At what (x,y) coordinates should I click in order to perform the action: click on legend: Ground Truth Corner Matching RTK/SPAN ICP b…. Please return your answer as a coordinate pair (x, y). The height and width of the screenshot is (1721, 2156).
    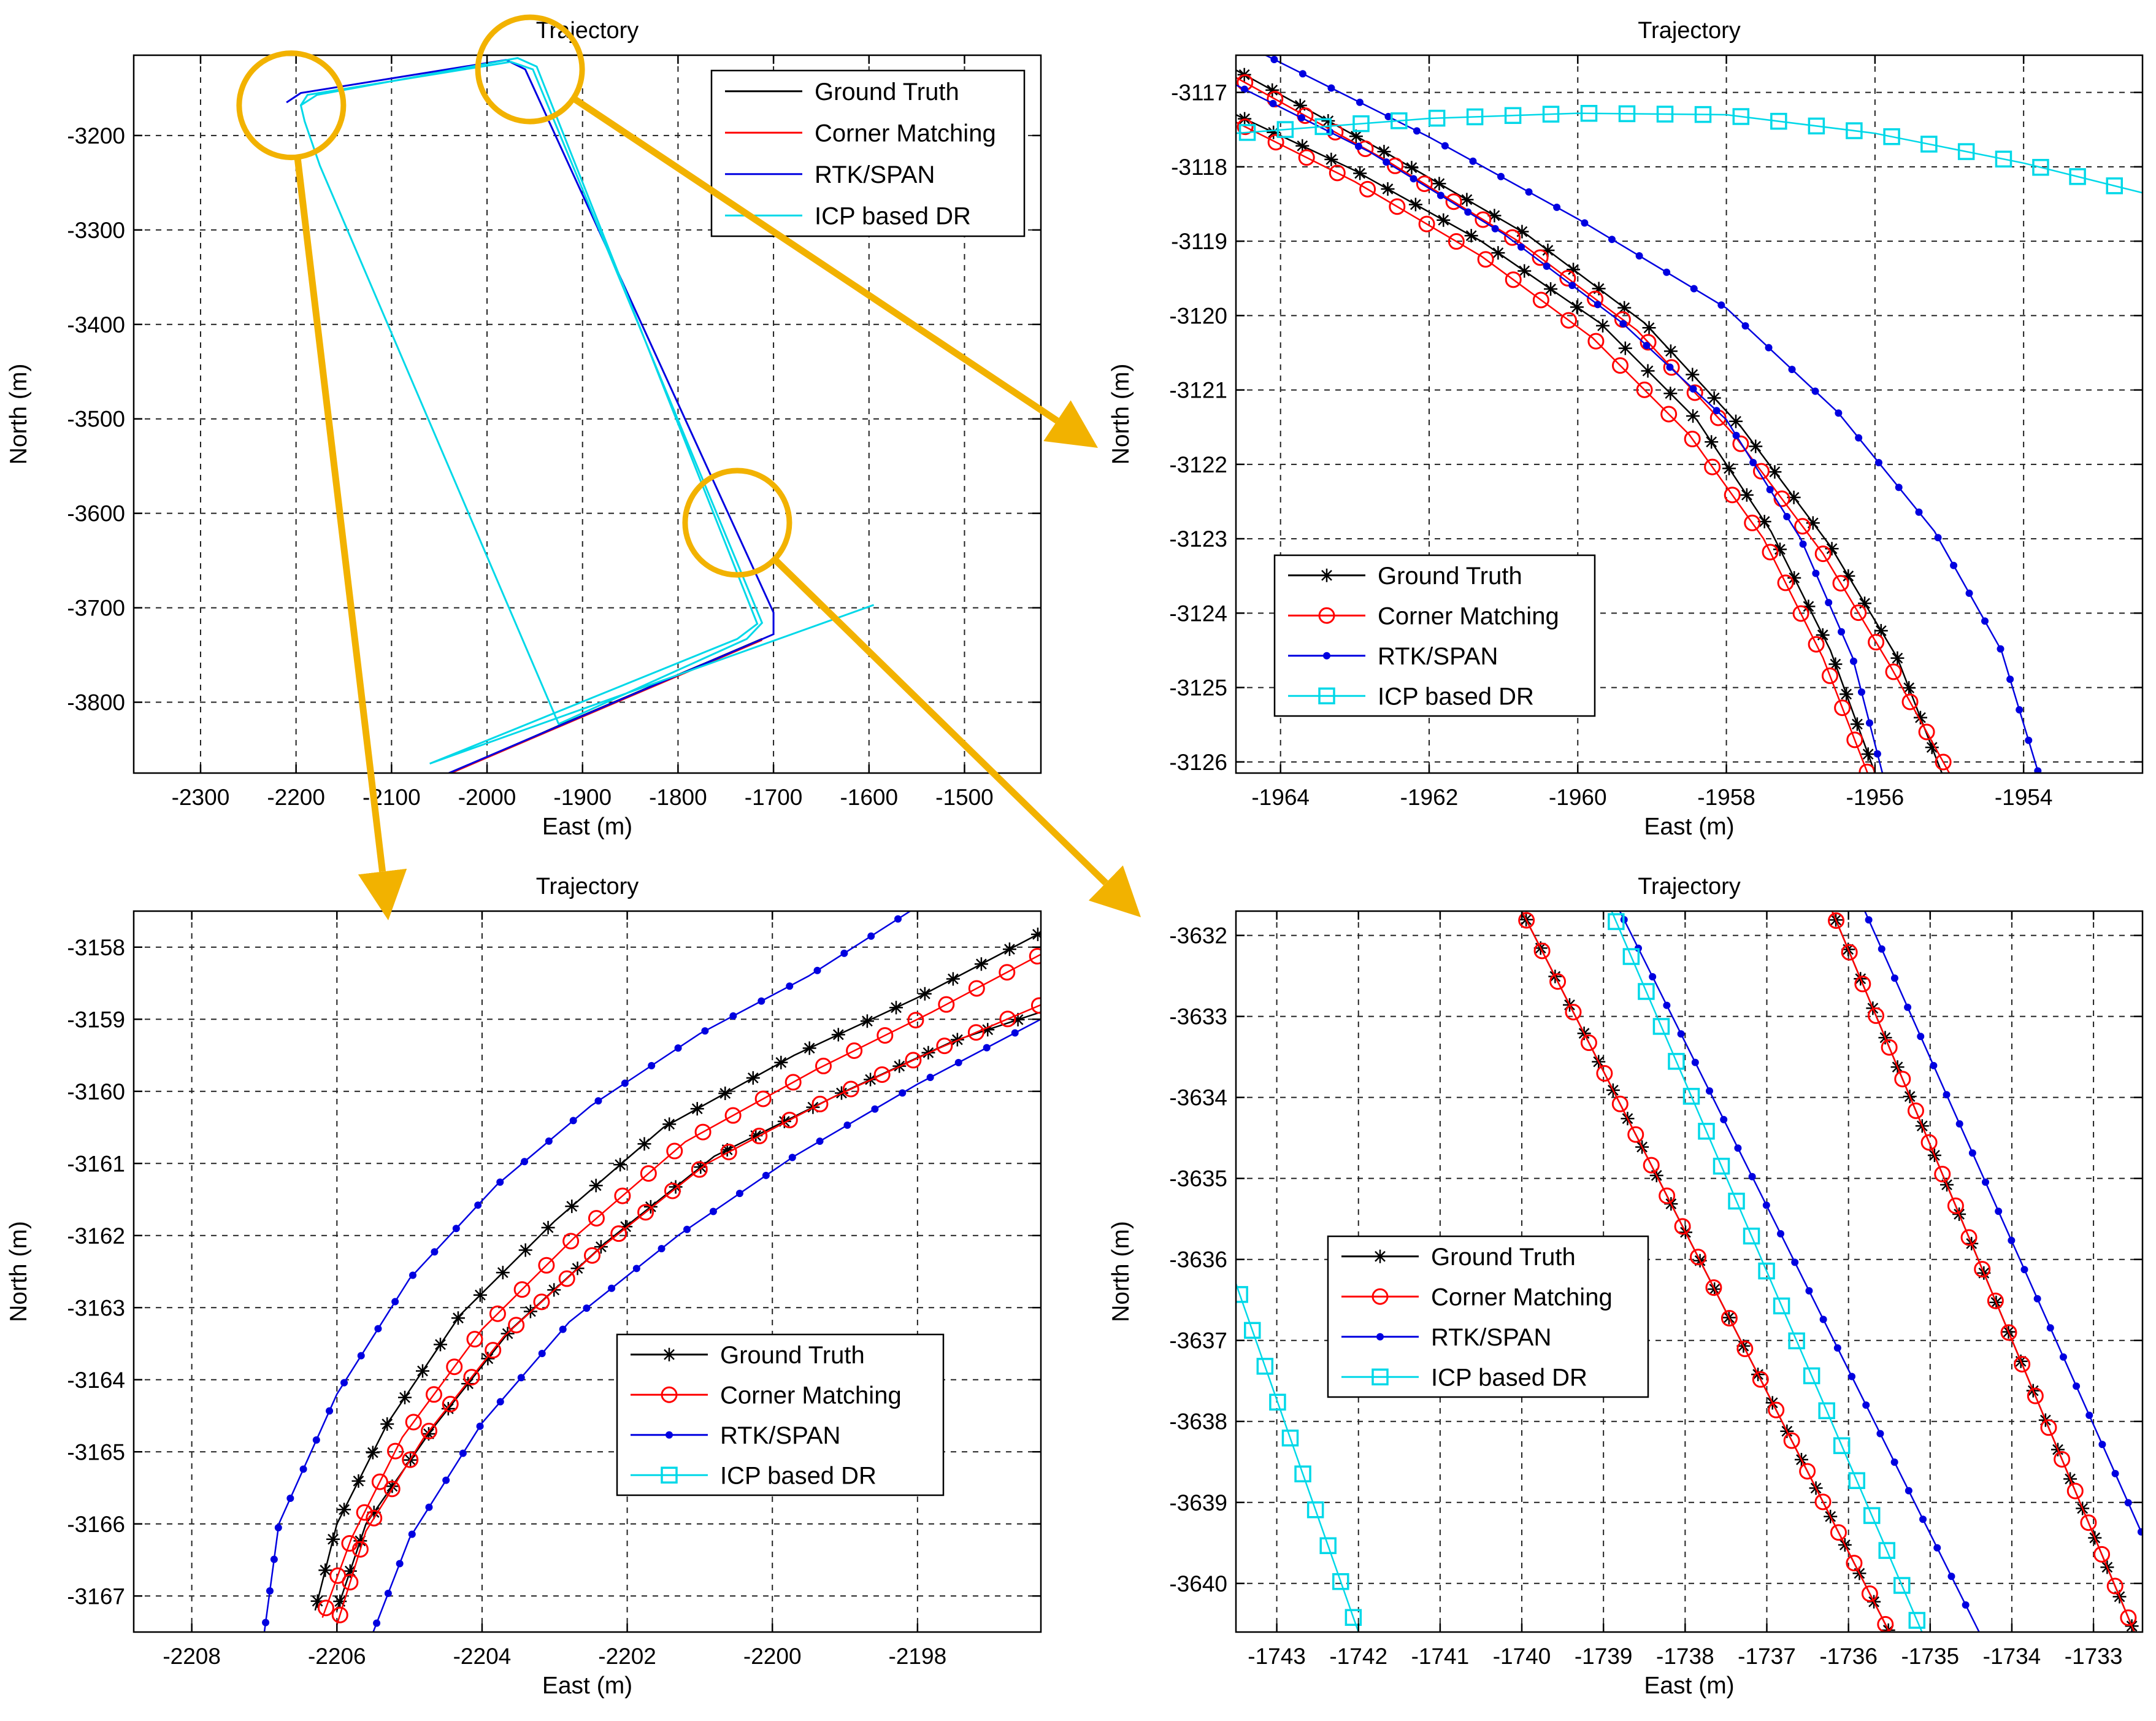
    Looking at the image, I should click on (1434, 635).